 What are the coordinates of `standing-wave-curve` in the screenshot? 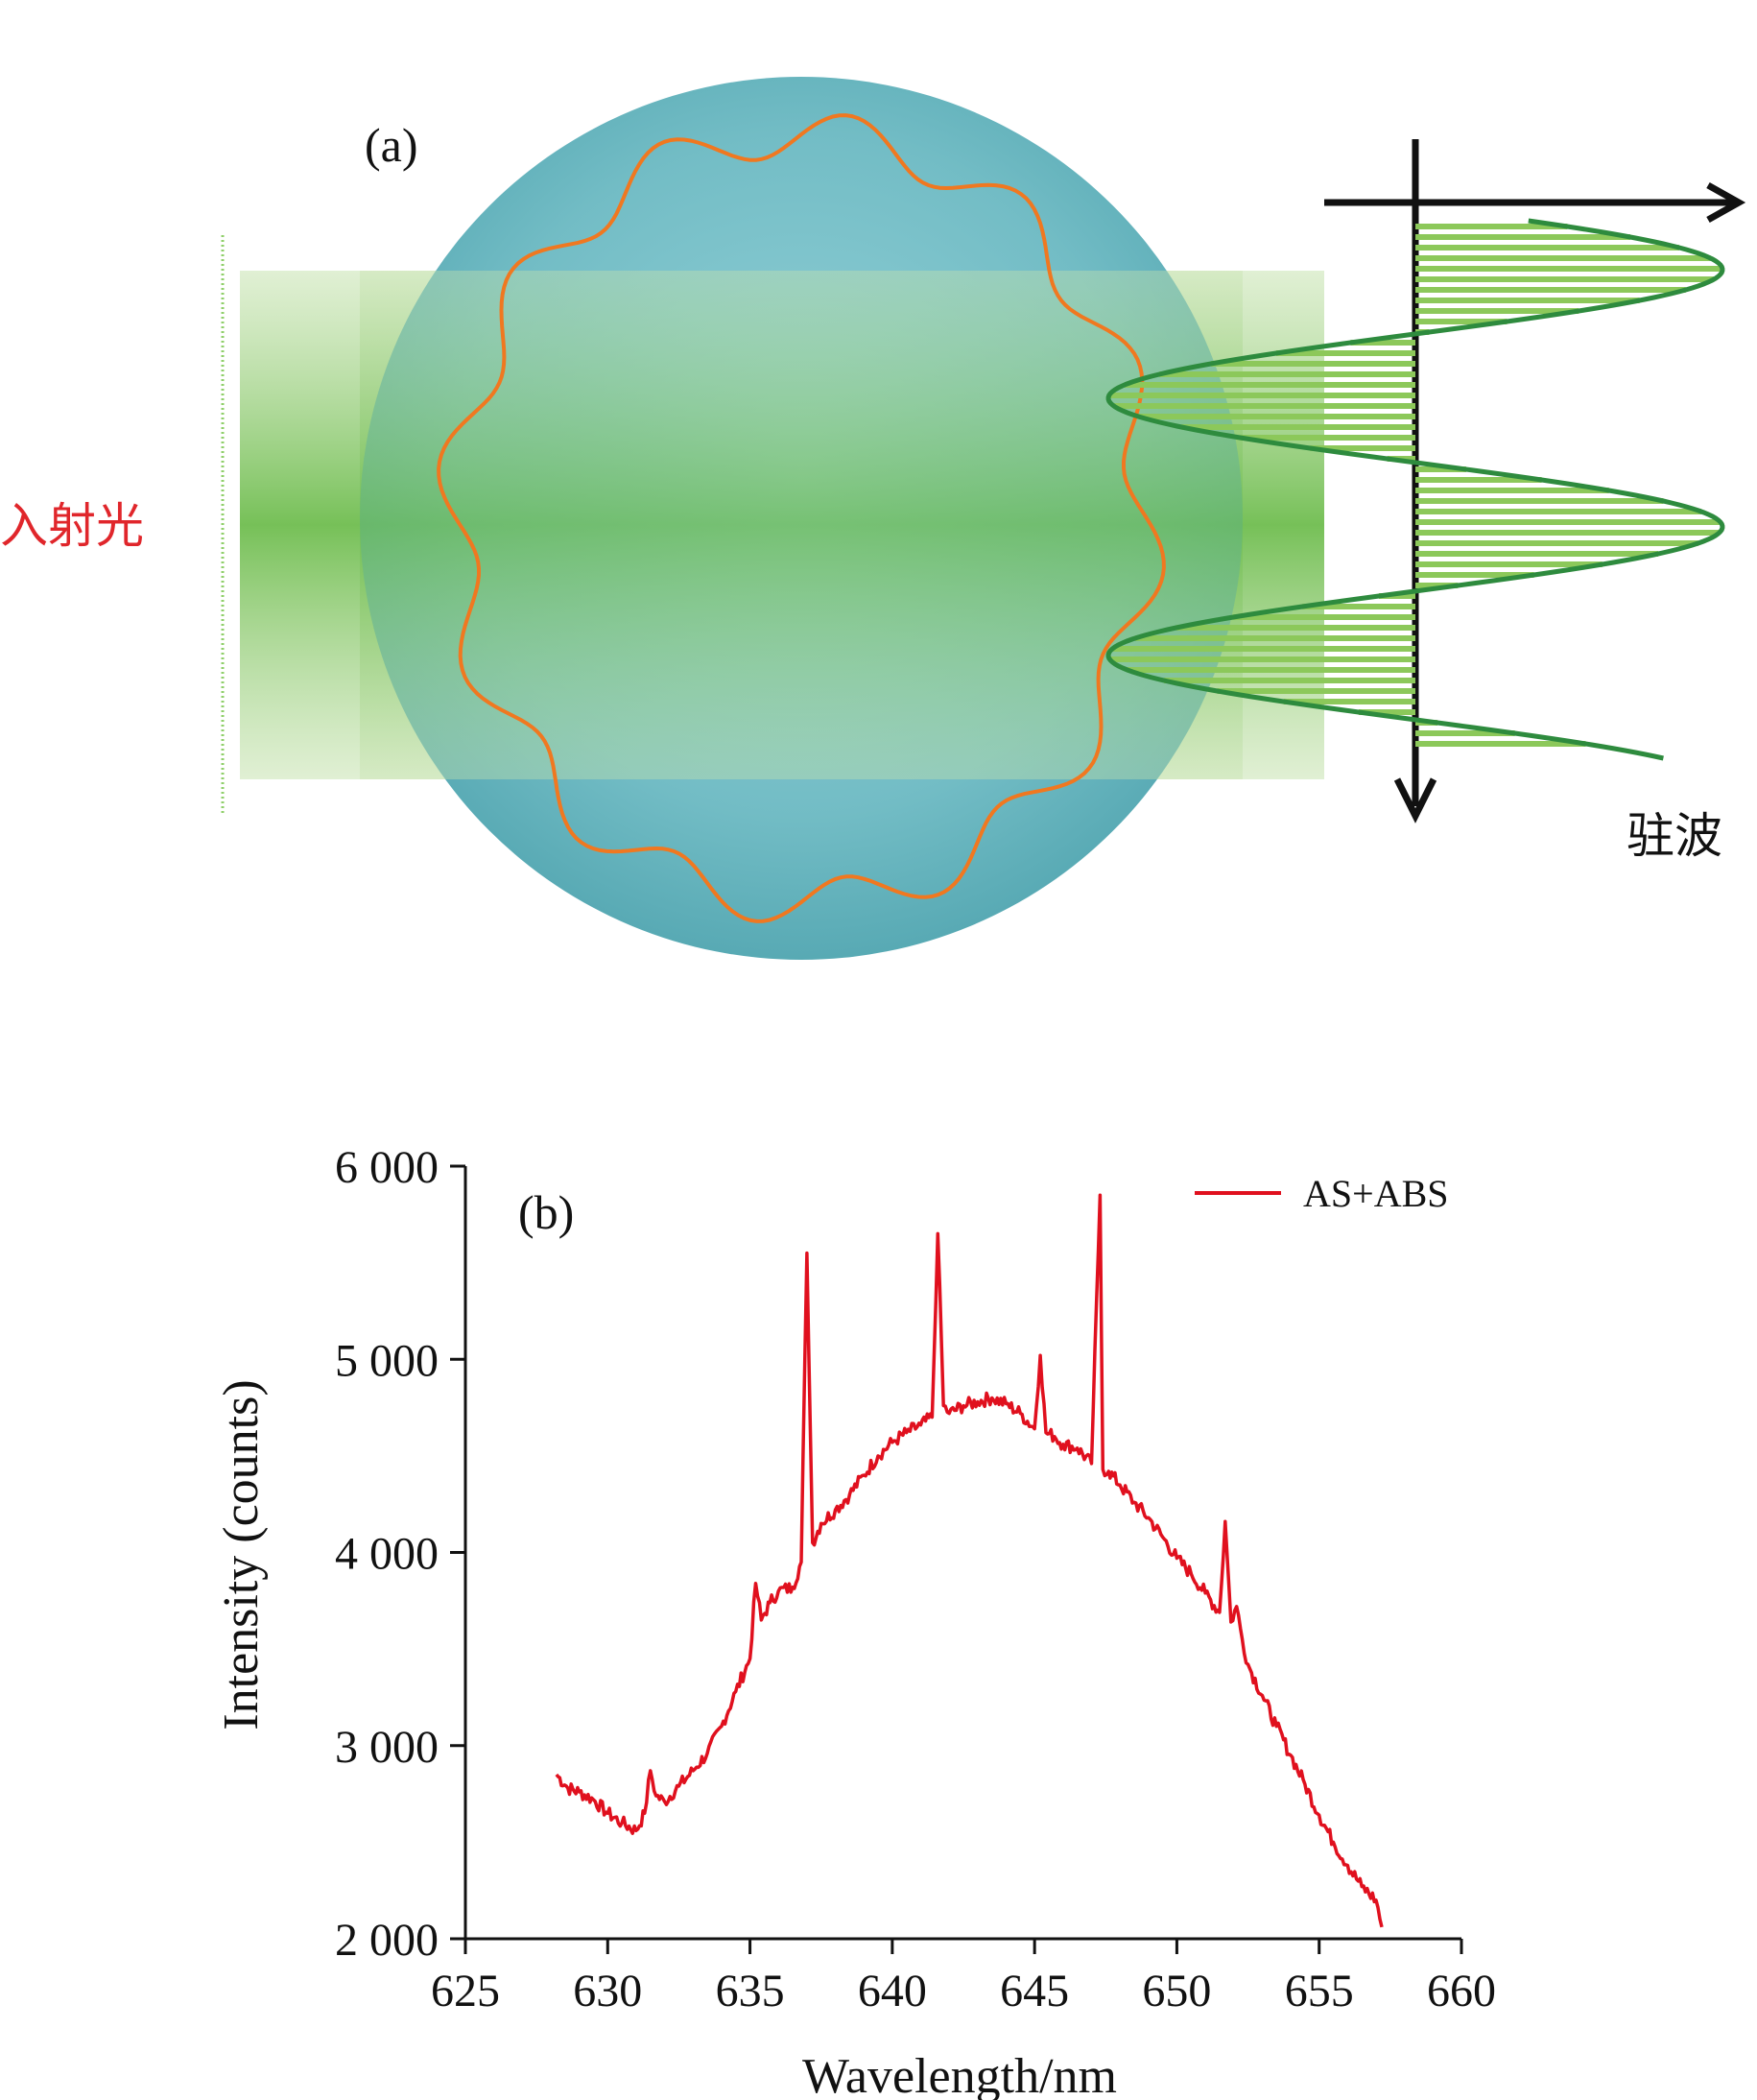 It's located at (1415, 490).